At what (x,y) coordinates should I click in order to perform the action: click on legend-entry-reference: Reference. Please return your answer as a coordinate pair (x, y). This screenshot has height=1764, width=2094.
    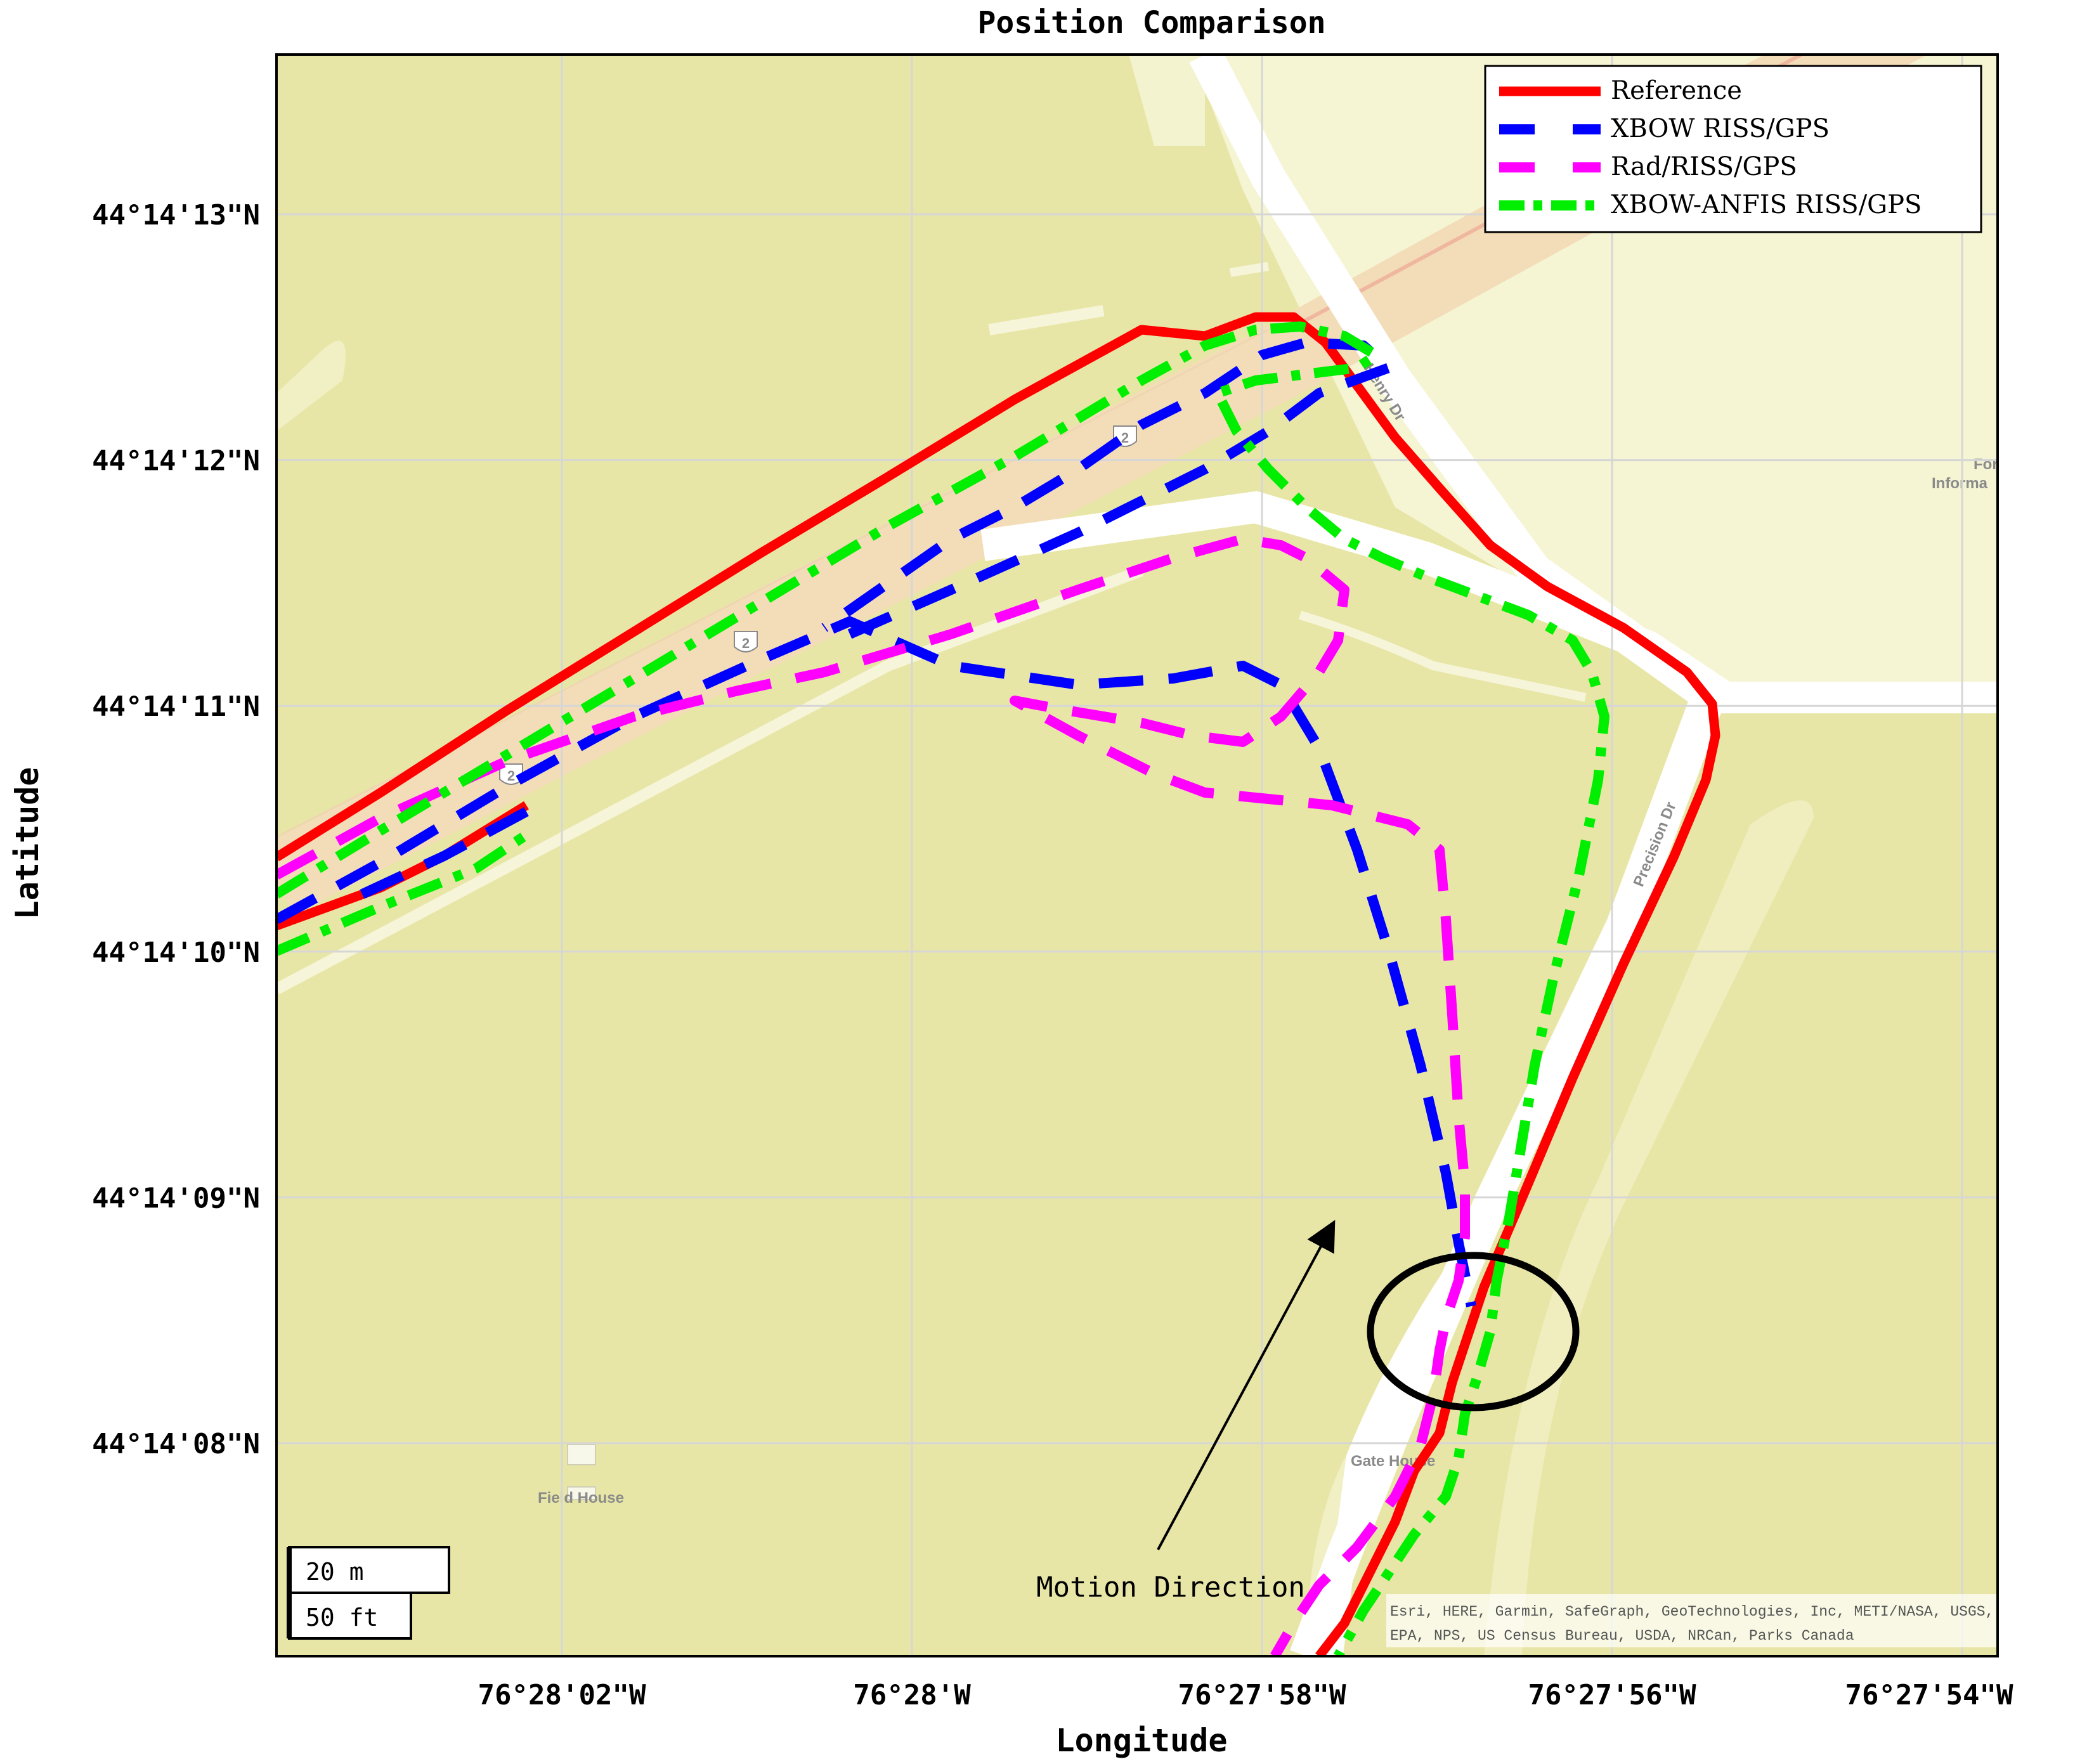
    Looking at the image, I should click on (1620, 91).